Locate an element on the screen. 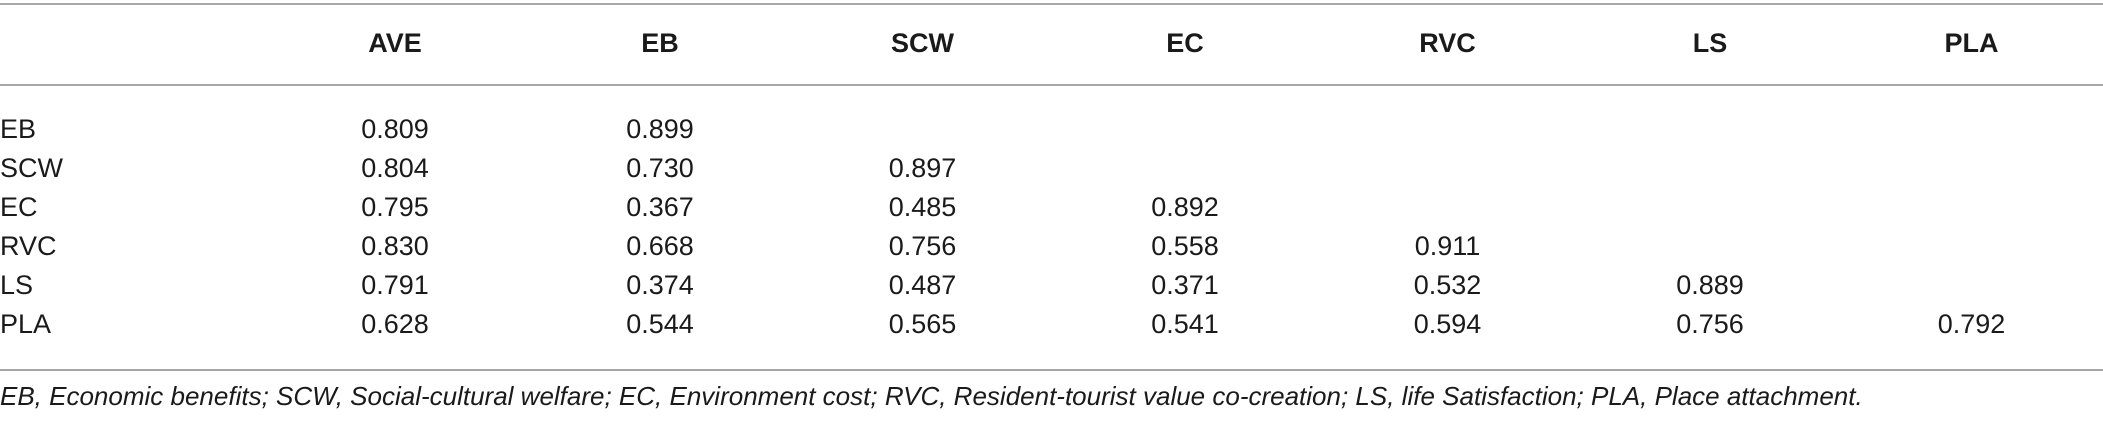  header-cell-eb: EB is located at coordinates (660, 42).